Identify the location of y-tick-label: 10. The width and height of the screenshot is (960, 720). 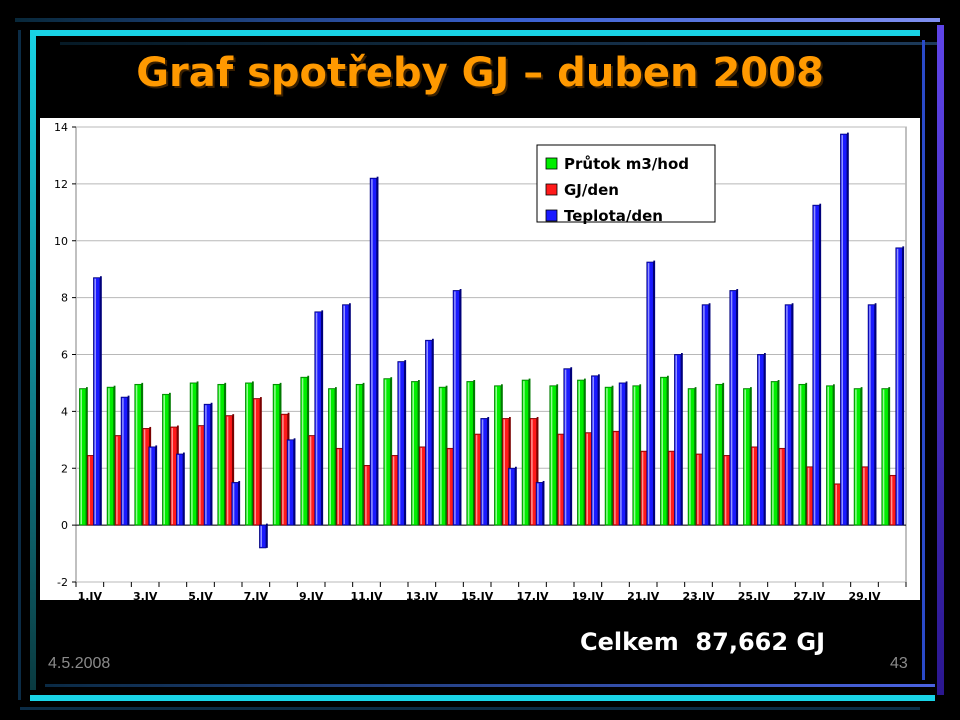
(61, 241).